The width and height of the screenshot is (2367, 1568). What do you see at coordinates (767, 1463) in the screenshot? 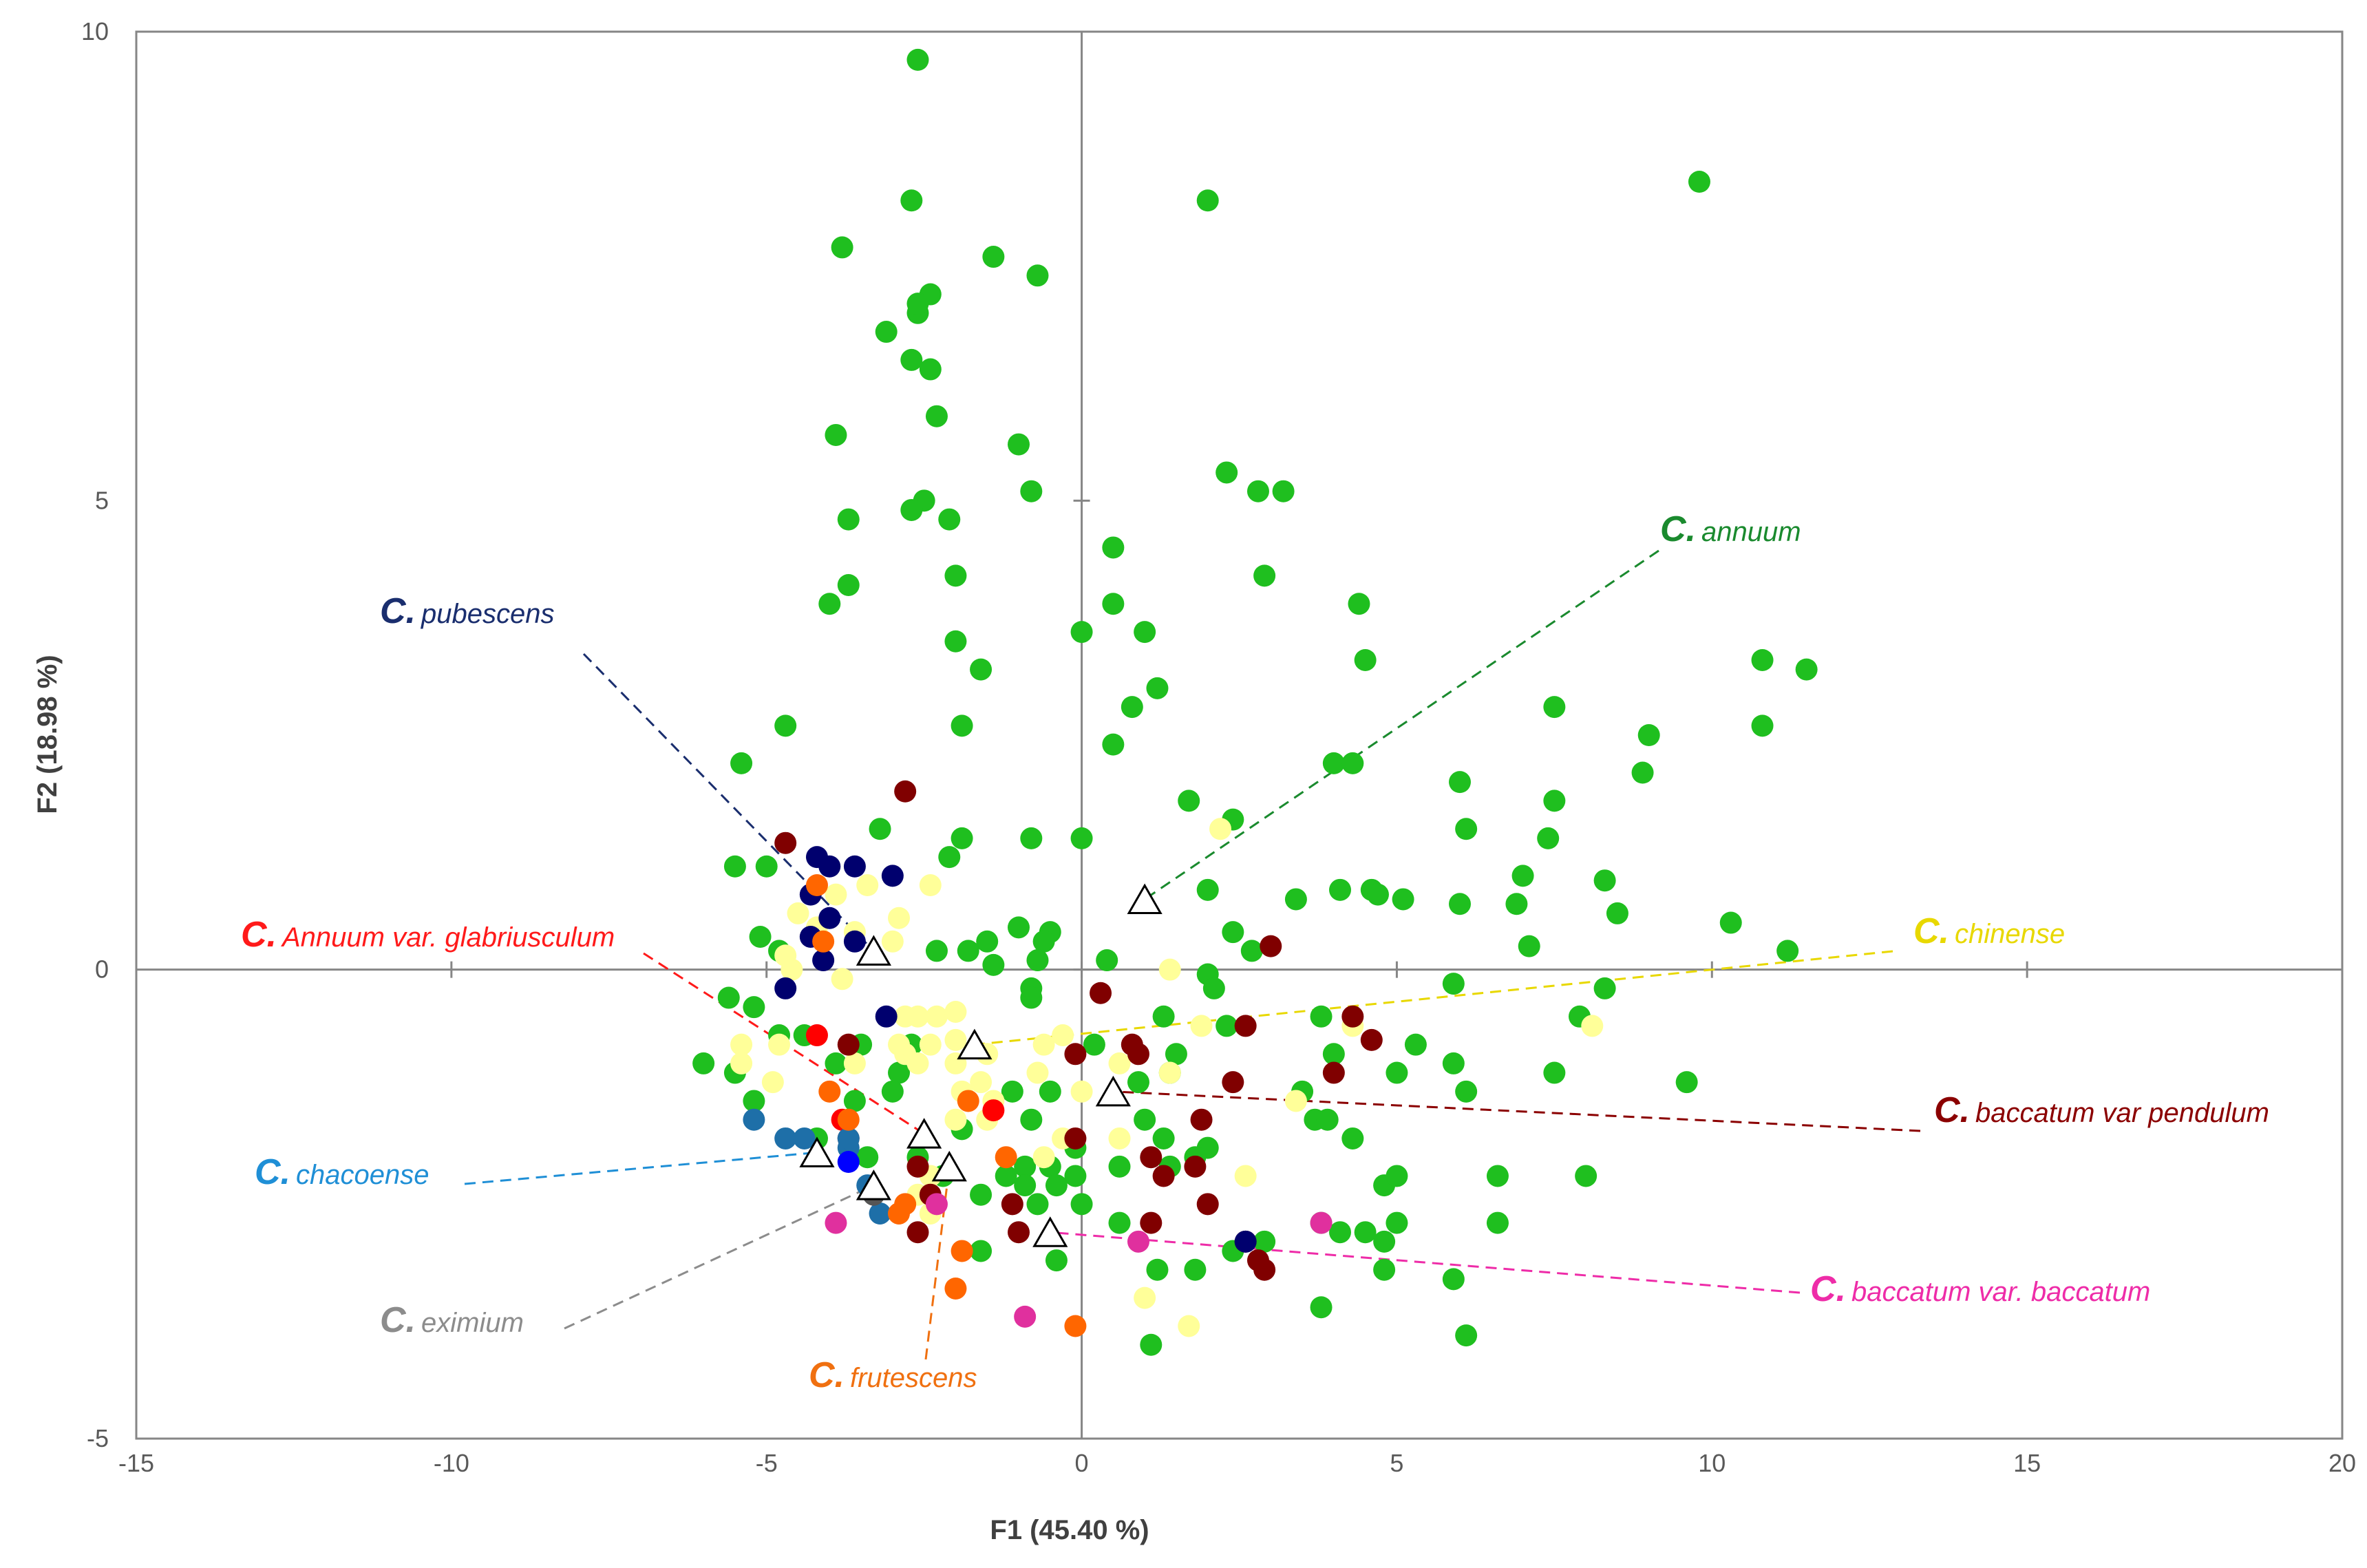
I see `x-tick-label: -5` at bounding box center [767, 1463].